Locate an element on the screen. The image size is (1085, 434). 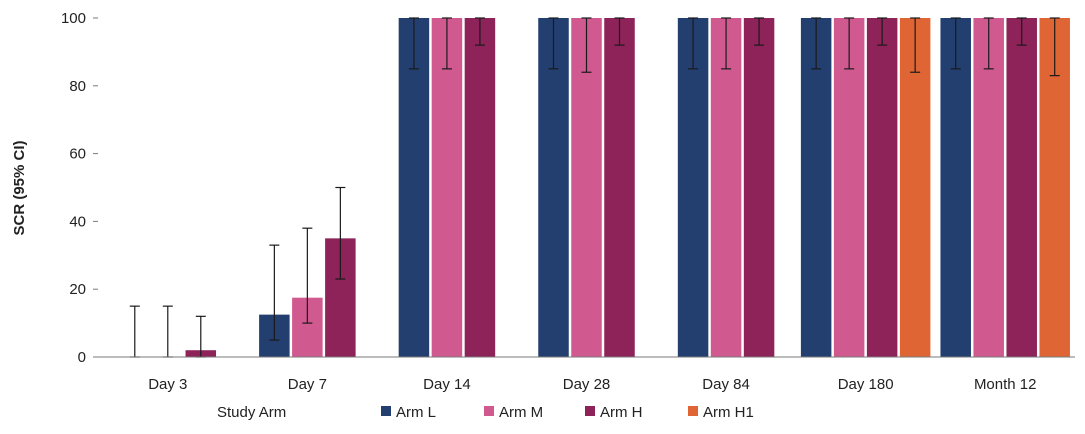
y-axis-ticks: 0 20 40 60 80 100 is located at coordinates (79, 188).